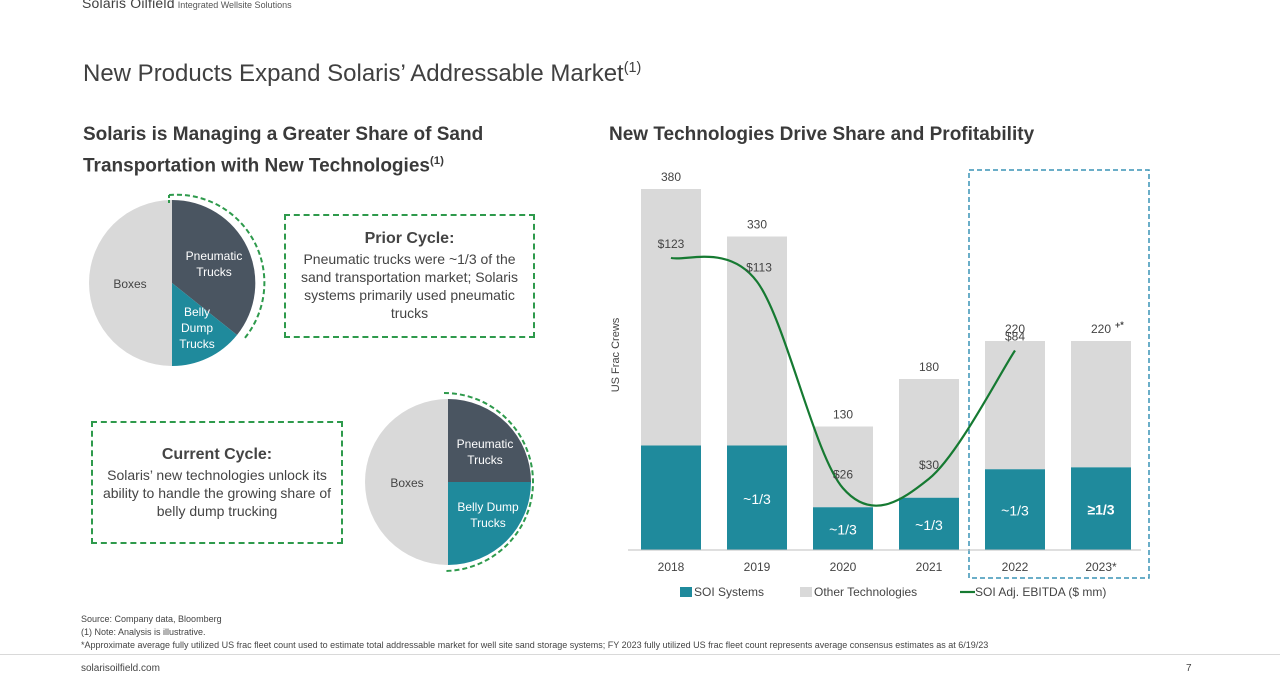  What do you see at coordinates (806, 592) in the screenshot?
I see `legend-swatch-other` at bounding box center [806, 592].